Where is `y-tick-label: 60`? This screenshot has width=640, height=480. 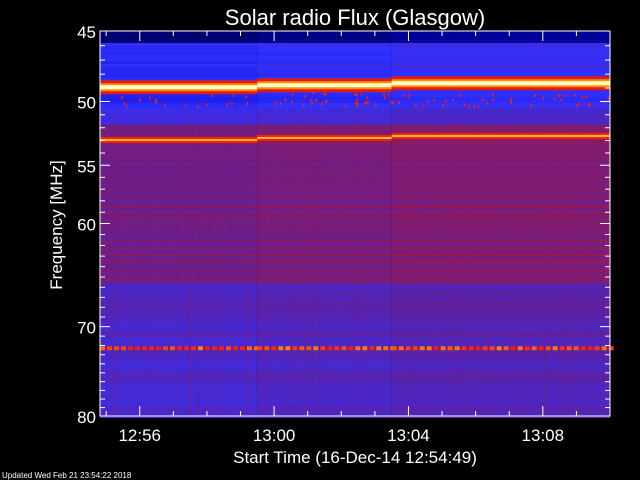 y-tick-label: 60 is located at coordinates (86, 225).